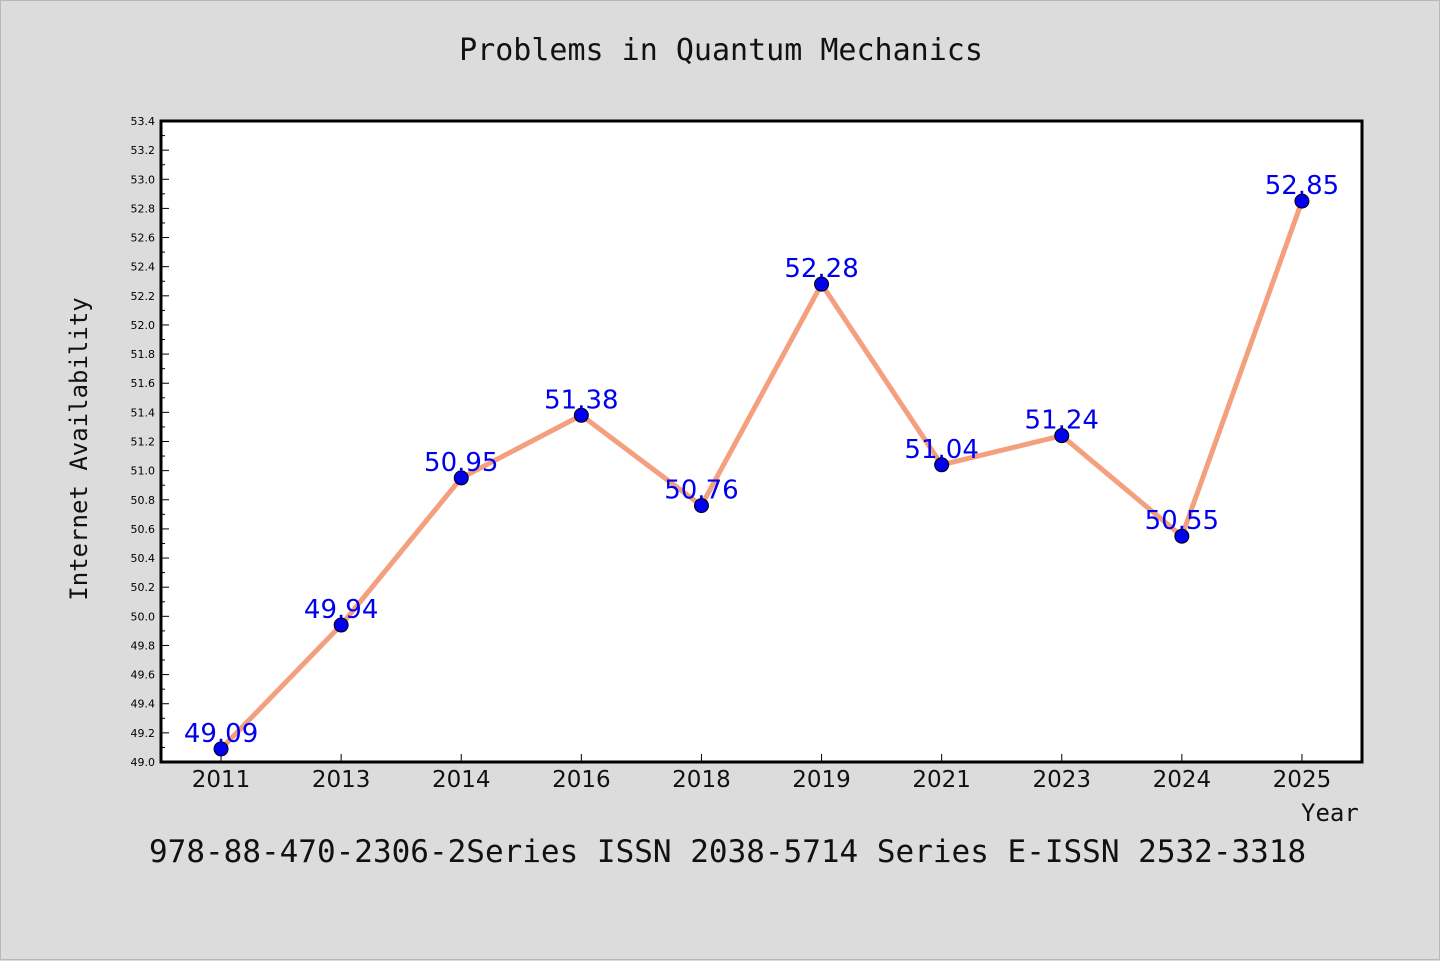  Describe the element at coordinates (461, 780) in the screenshot. I see `x-tick-label: 2014` at that location.